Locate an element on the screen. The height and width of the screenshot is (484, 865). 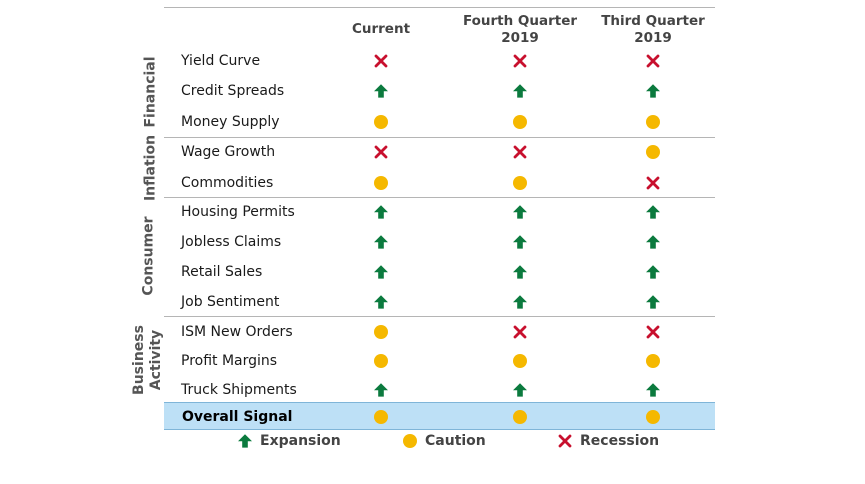
overall-signal-row is located at coordinates (439, 416).